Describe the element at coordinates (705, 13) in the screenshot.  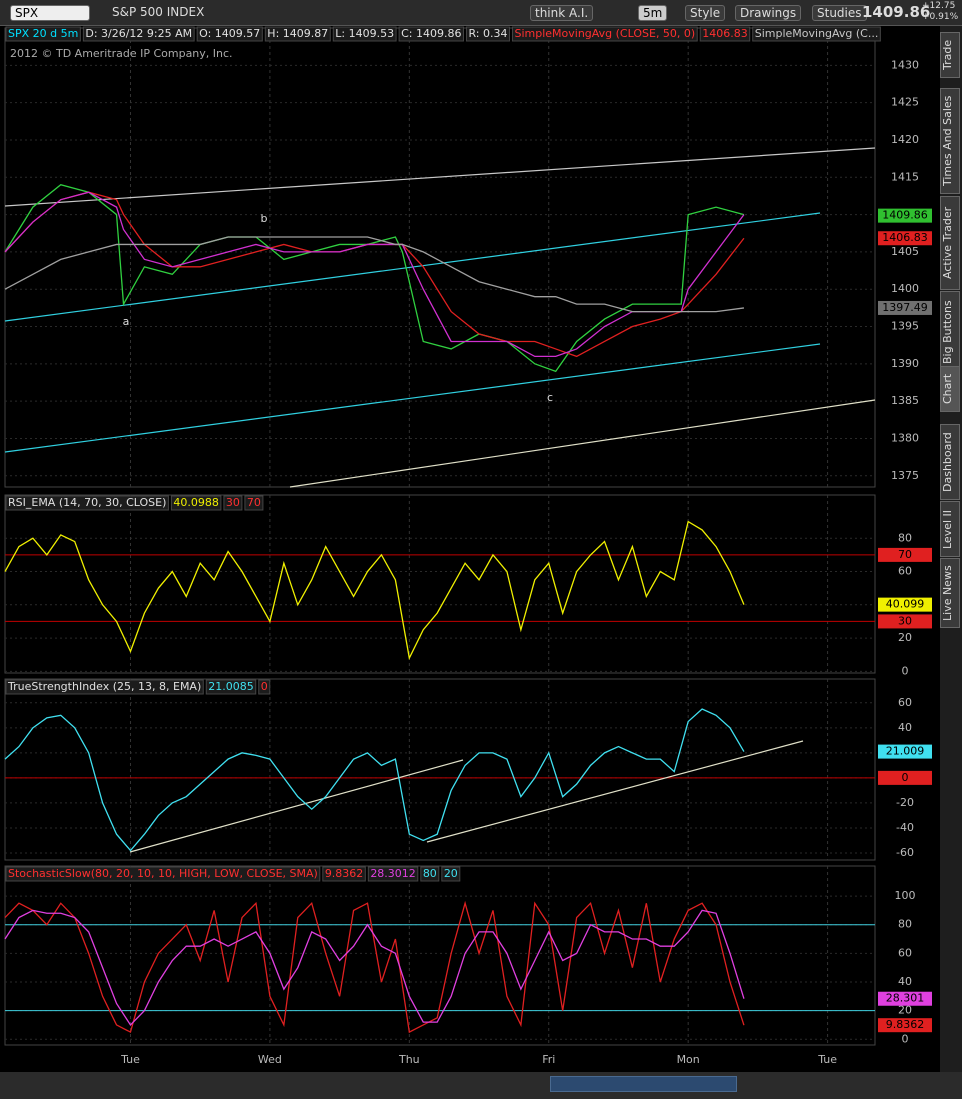
I see `button: Style` at that location.